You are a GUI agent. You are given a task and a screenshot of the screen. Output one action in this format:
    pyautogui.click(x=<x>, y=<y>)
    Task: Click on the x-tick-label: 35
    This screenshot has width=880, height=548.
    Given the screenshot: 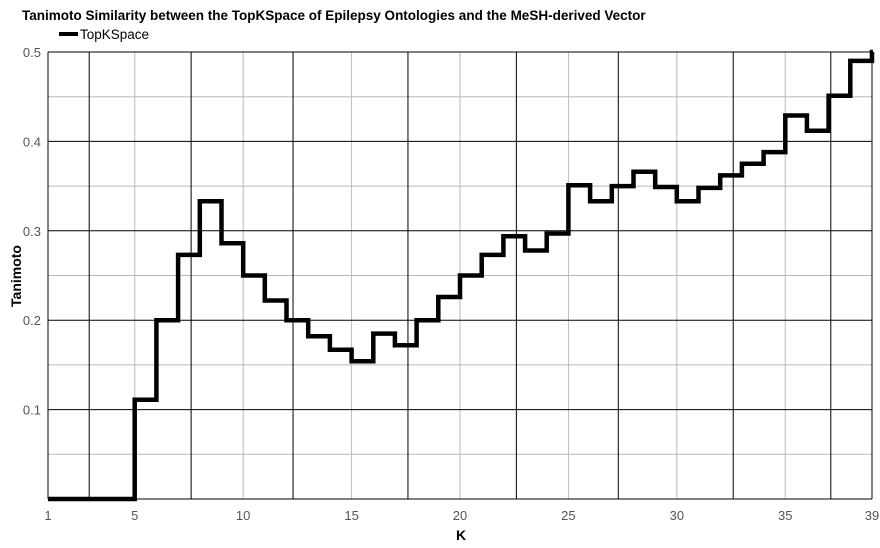 What is the action you would take?
    pyautogui.click(x=785, y=515)
    